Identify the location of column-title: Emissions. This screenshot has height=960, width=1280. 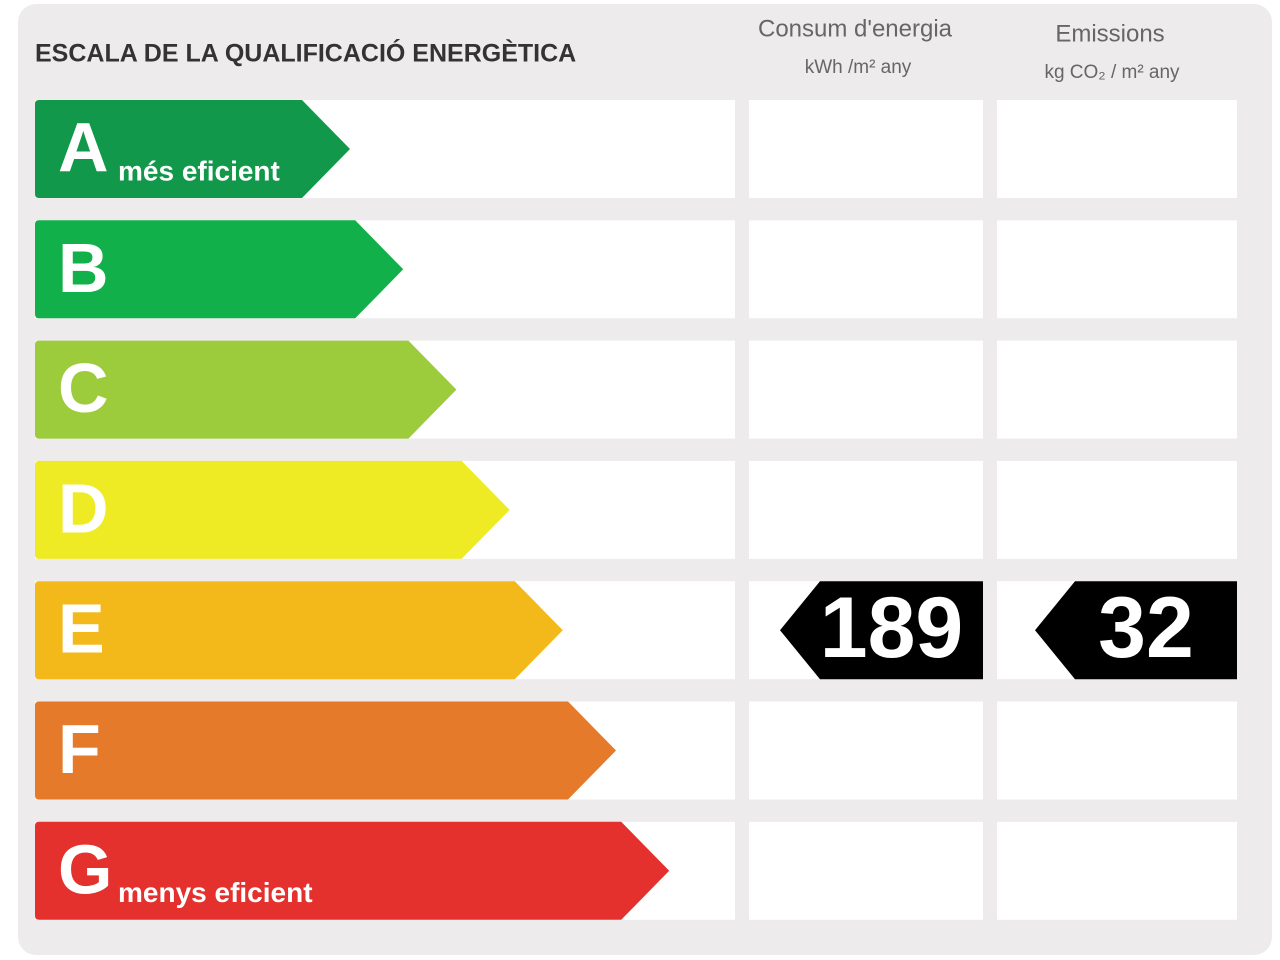
(1109, 33).